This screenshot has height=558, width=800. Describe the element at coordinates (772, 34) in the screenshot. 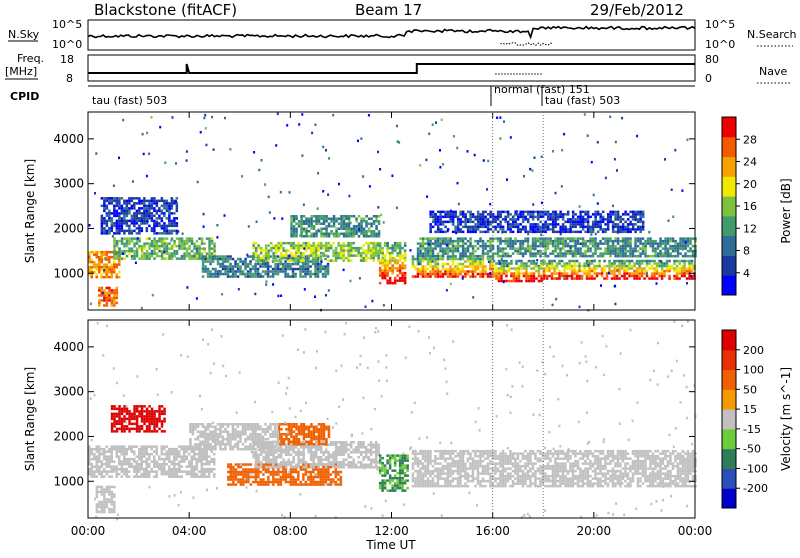

I see `nsearch-label: N.Search` at that location.